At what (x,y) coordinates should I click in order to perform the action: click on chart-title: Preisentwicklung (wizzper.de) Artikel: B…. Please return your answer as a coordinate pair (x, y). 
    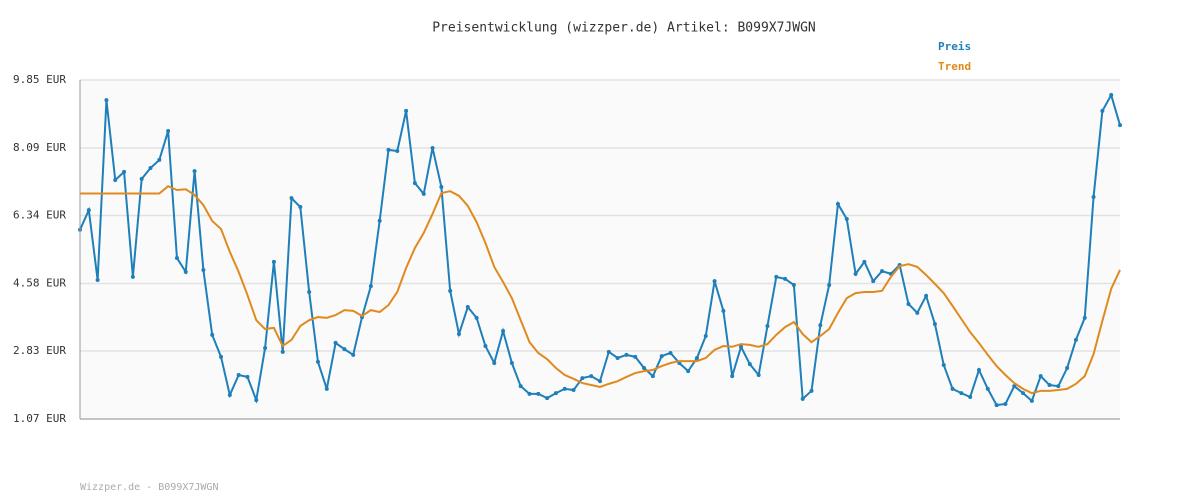
    Looking at the image, I should click on (624, 28).